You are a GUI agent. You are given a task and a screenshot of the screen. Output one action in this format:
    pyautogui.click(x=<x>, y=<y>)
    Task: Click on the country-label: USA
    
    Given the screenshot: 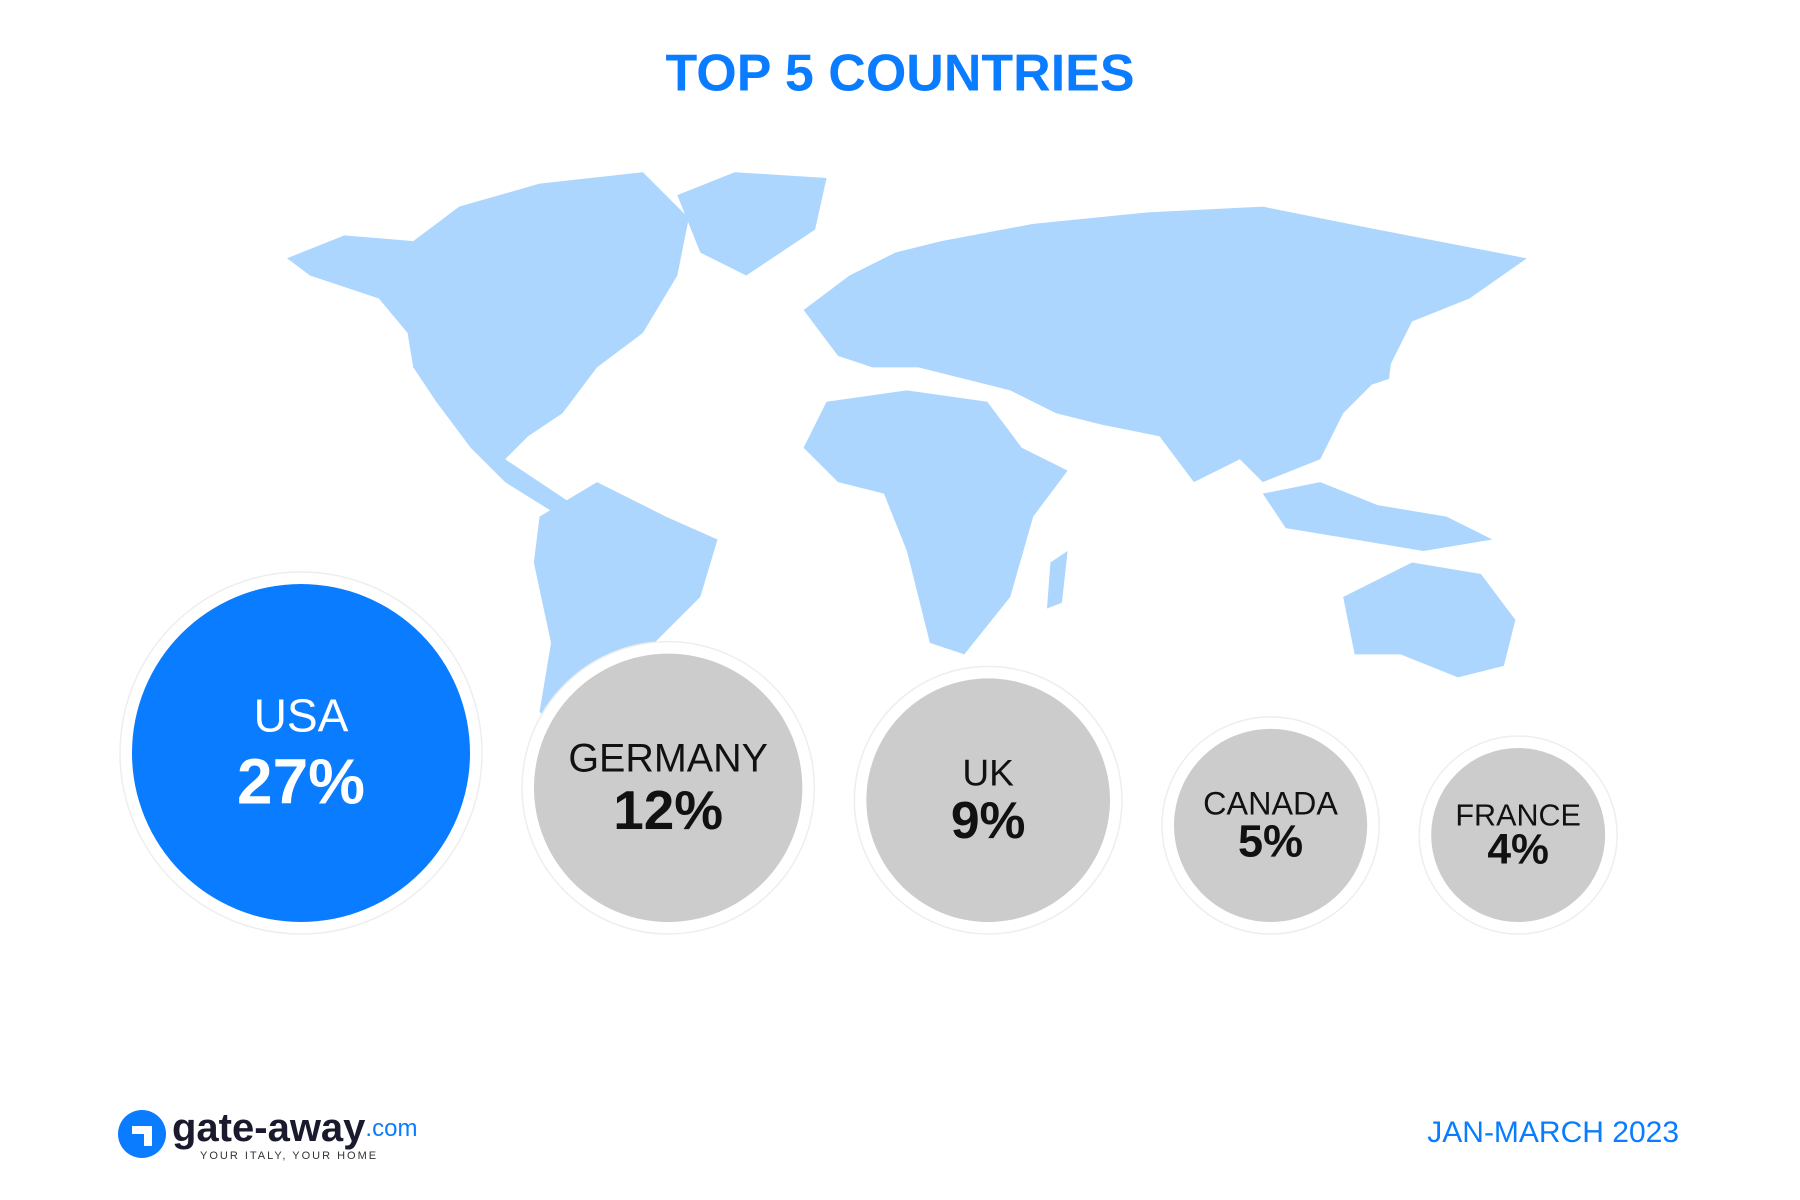 What is the action you would take?
    pyautogui.click(x=301, y=715)
    